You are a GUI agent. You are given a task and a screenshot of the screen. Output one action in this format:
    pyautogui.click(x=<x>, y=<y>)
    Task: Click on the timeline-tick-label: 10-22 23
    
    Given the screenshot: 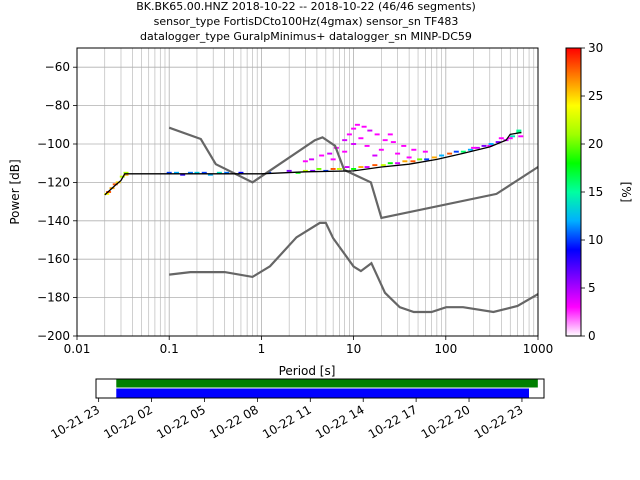 What is the action you would take?
    pyautogui.click(x=499, y=421)
    